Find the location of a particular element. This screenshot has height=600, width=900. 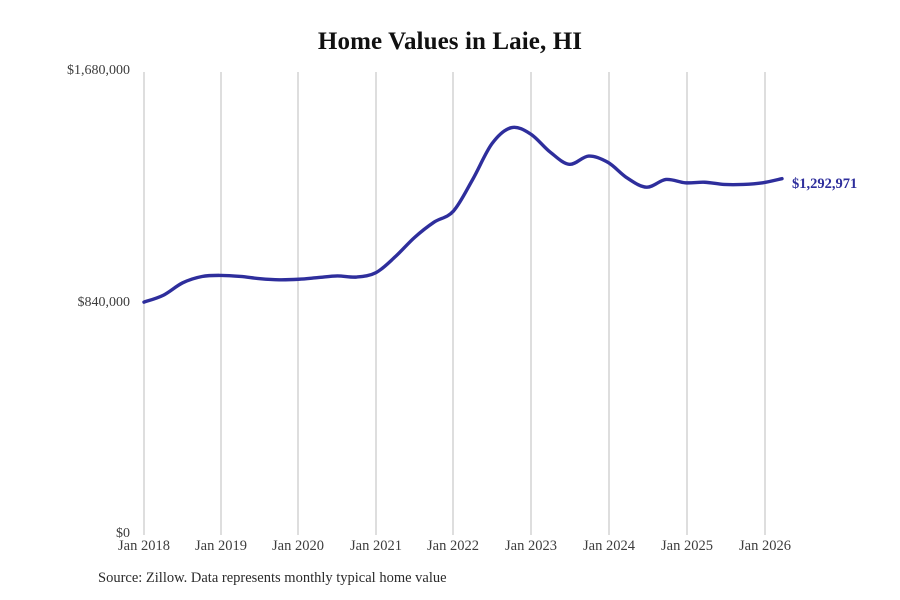

y-axis-tick-label: $840,000 is located at coordinates (104, 302).